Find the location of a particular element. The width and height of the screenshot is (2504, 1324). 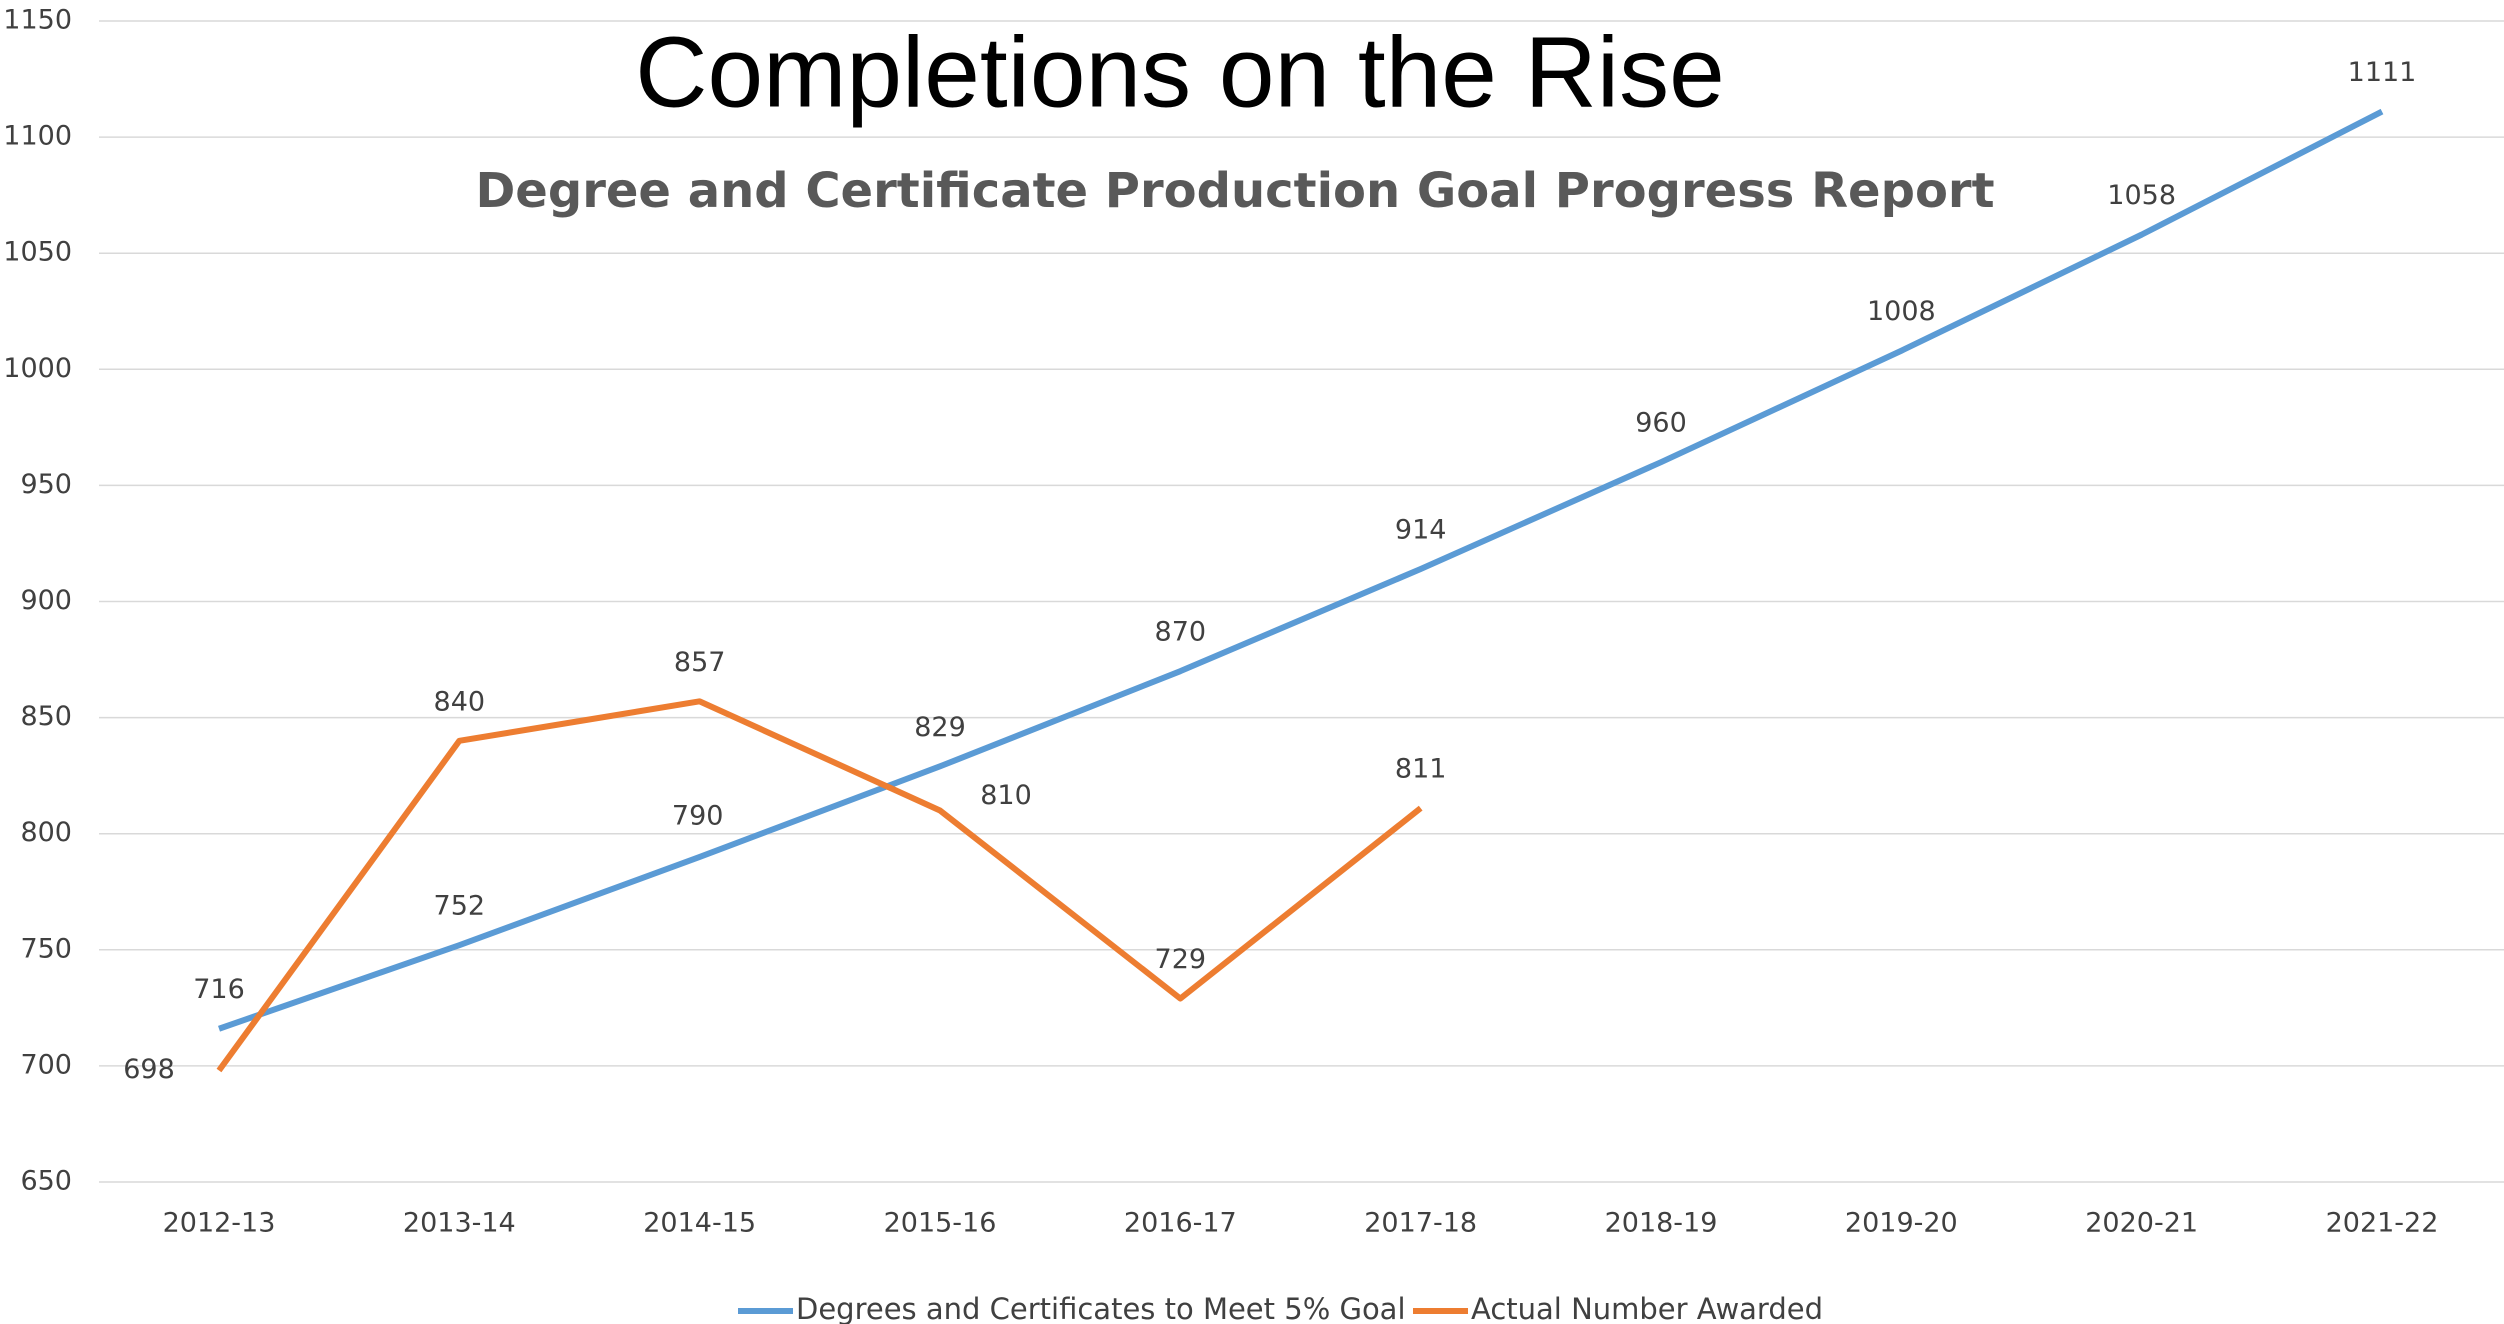

y-tick-label: 950 is located at coordinates (46, 484).